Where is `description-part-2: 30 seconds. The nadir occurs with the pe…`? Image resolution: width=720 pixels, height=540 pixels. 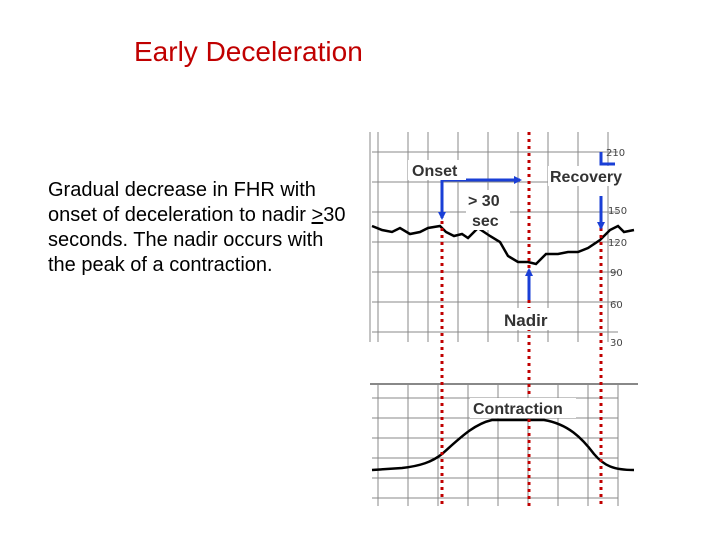 description-part-2: 30 seconds. The nadir occurs with the pe… is located at coordinates (197, 240).